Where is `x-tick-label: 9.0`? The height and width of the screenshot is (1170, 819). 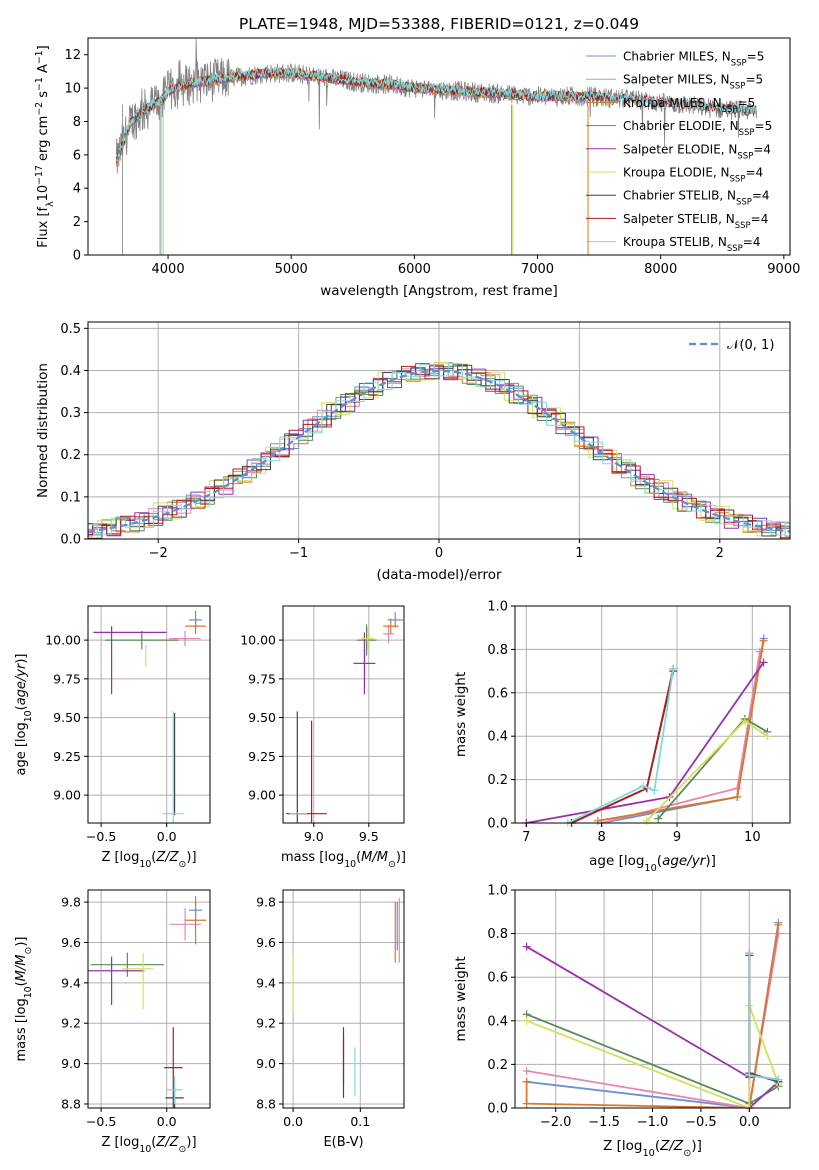
x-tick-label: 9.0 is located at coordinates (314, 836).